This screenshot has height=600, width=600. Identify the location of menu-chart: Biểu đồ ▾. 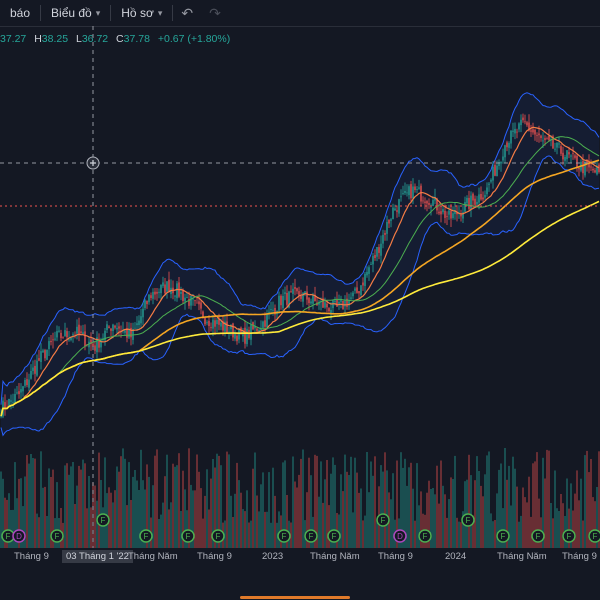
(75, 13).